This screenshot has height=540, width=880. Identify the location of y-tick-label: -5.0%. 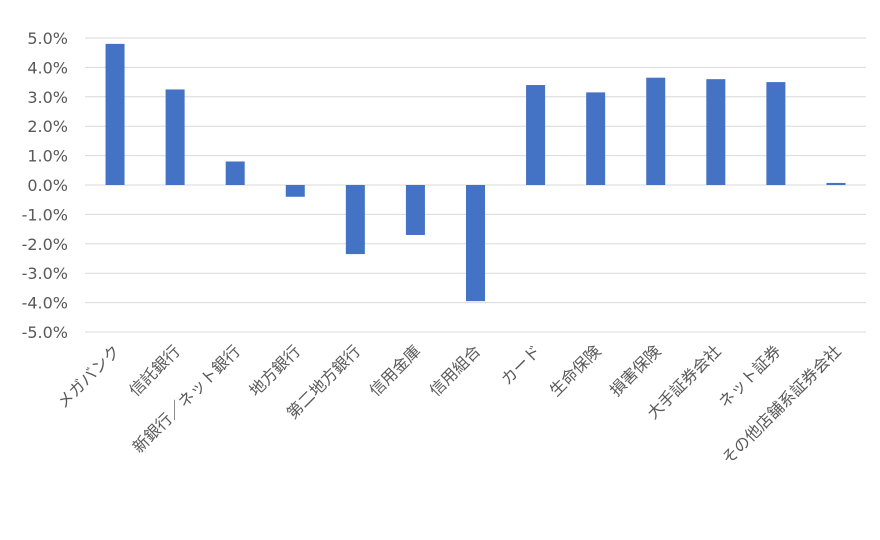
(45, 332).